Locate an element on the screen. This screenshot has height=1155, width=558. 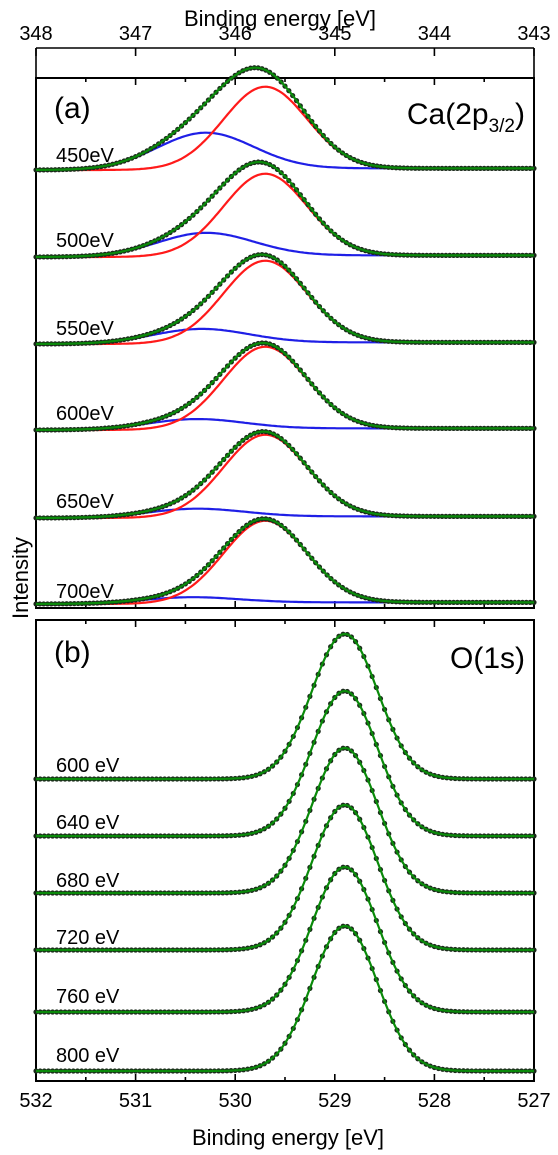
ca-series-label: 550eV is located at coordinates (85, 329).